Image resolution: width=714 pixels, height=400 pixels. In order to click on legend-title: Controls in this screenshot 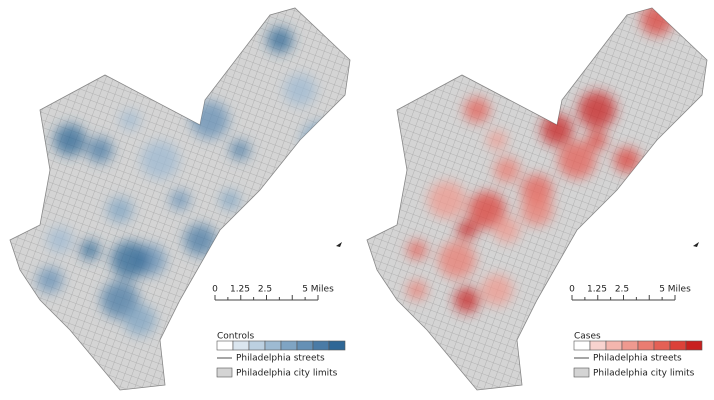, I will do `click(236, 337)`.